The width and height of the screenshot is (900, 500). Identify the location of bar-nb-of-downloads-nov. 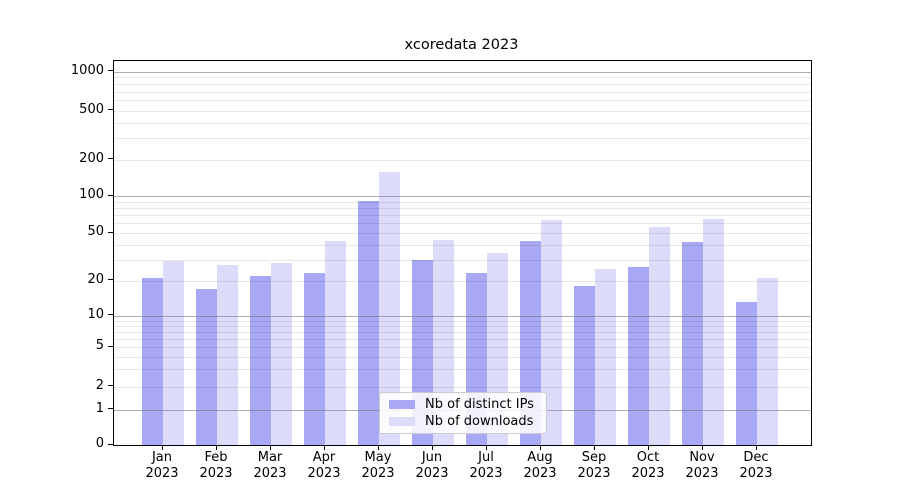
(713, 332).